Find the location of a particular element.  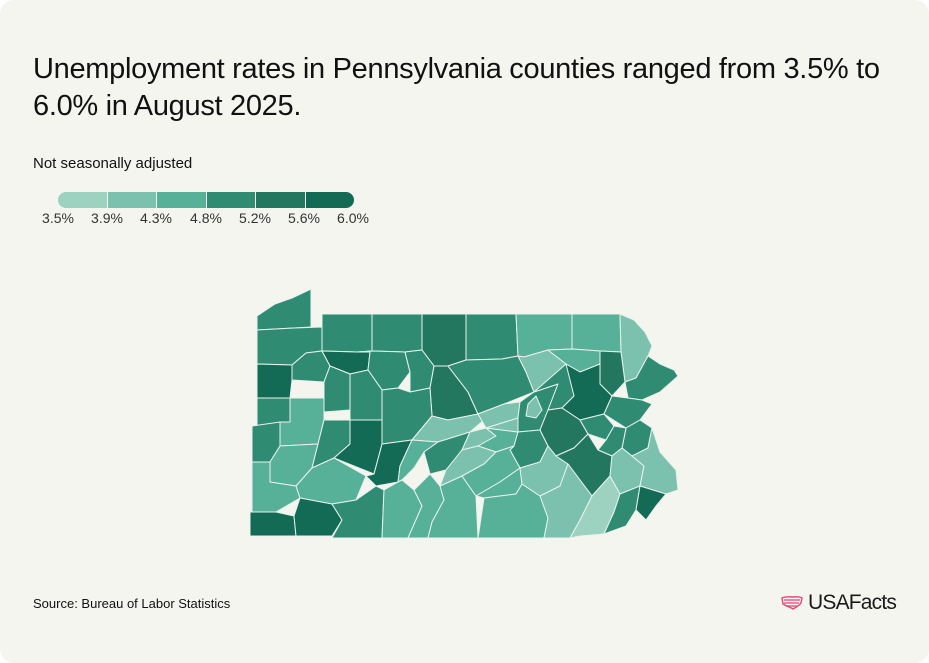

chart-subtitle: Not seasonally adjusted is located at coordinates (113, 163).